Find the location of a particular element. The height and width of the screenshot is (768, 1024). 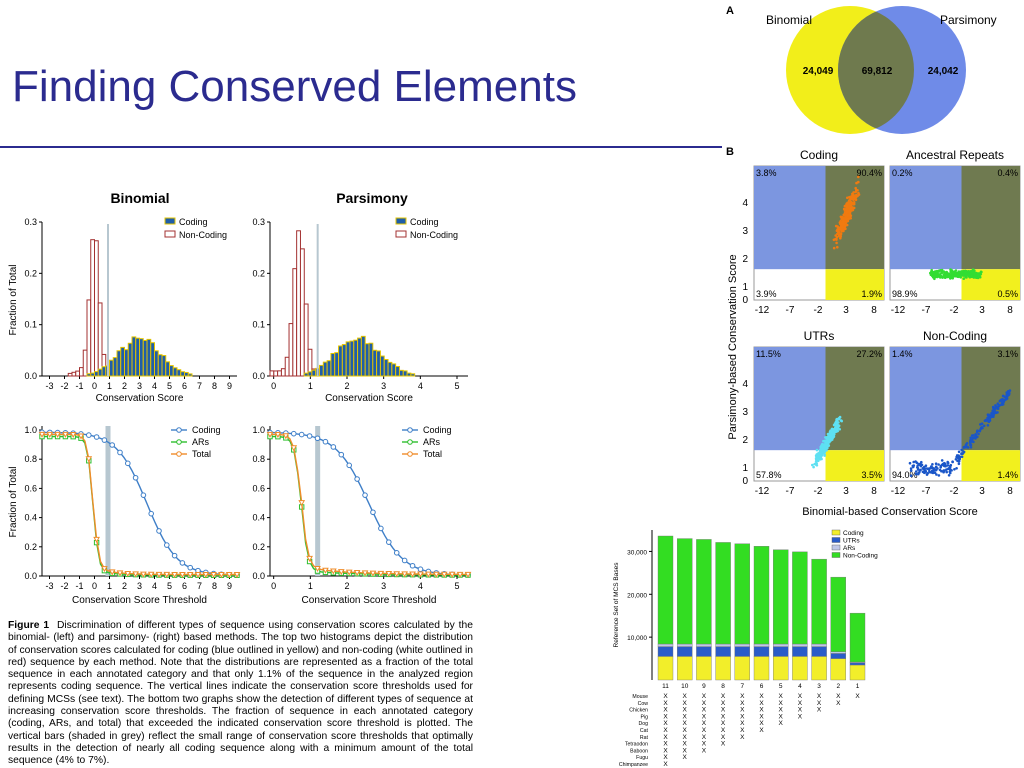

scatter-y-tick: 0 is located at coordinates (745, 300).